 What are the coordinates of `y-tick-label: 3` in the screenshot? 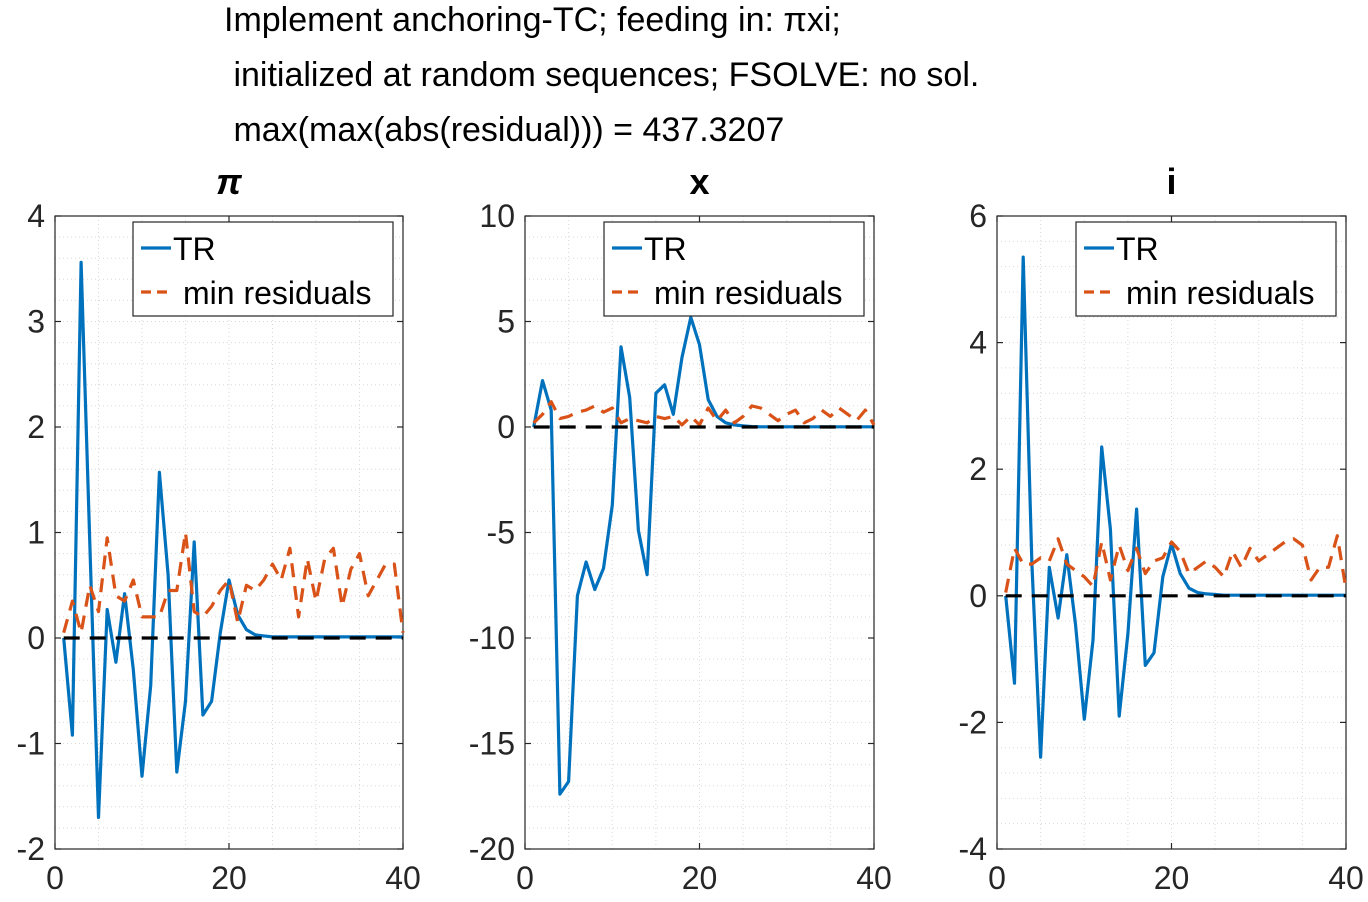 It's located at (36, 322).